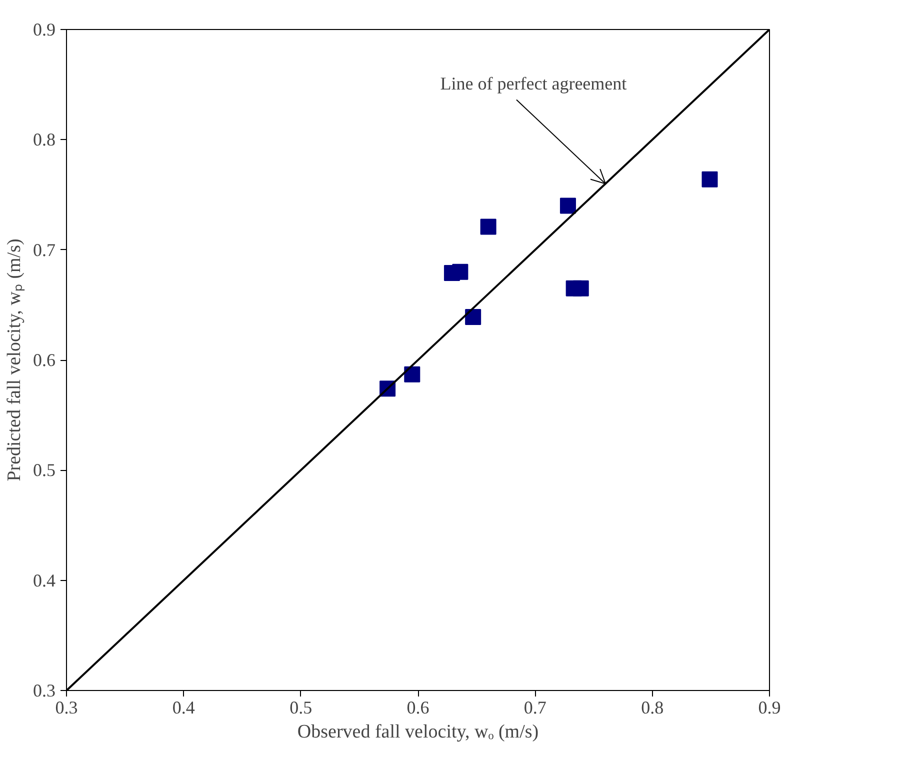 This screenshot has width=904, height=767. Describe the element at coordinates (652, 708) in the screenshot. I see `x-tick-label: 0.8` at that location.